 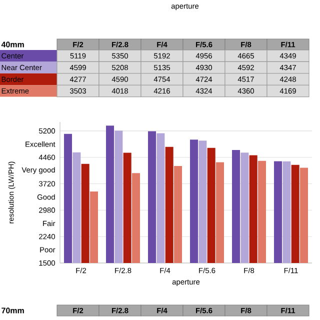 What do you see at coordinates (13, 311) in the screenshot?
I see `text: 70mm` at bounding box center [13, 311].